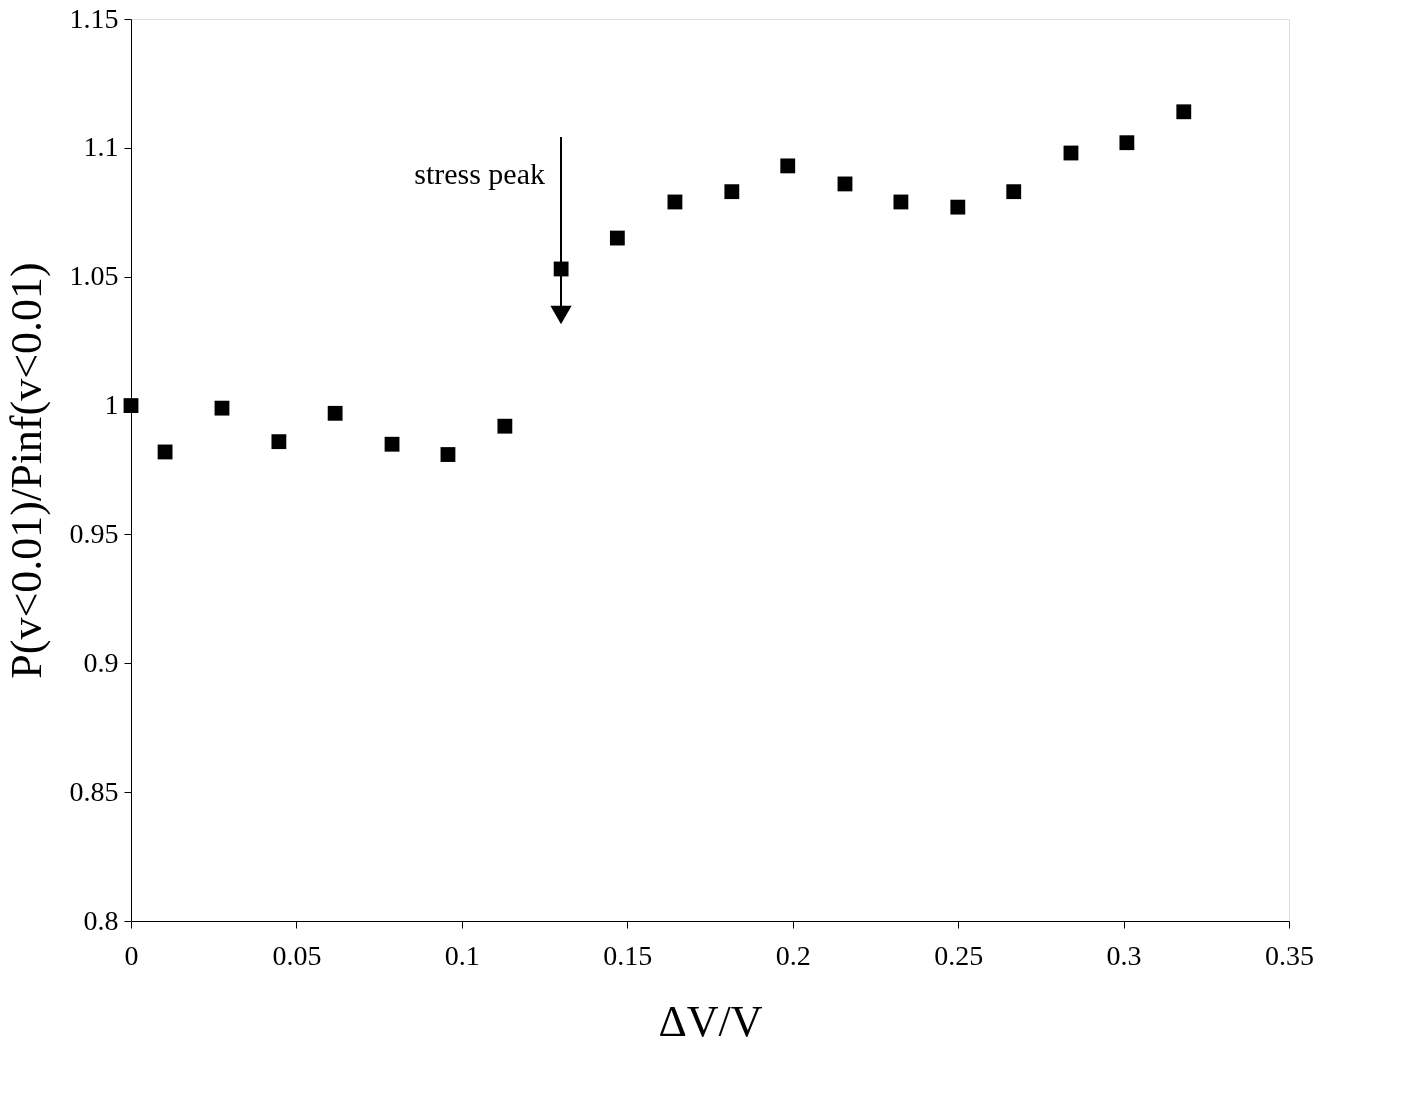 Image resolution: width=1405 pixels, height=1110 pixels. I want to click on y-tick-label: 1.05, so click(94, 276).